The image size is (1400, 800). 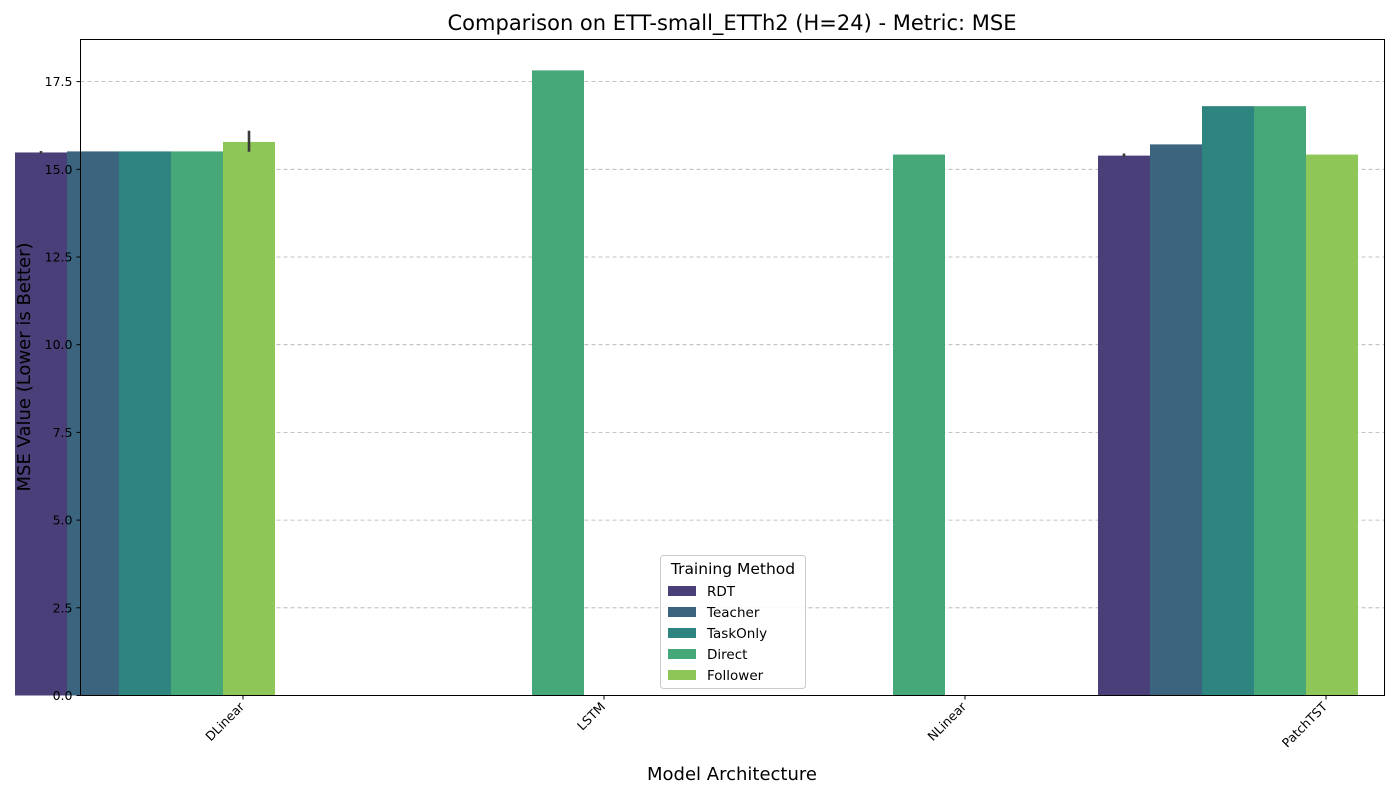 What do you see at coordinates (24, 366) in the screenshot?
I see `y-axis-label: MSE Value (Lower is Better)` at bounding box center [24, 366].